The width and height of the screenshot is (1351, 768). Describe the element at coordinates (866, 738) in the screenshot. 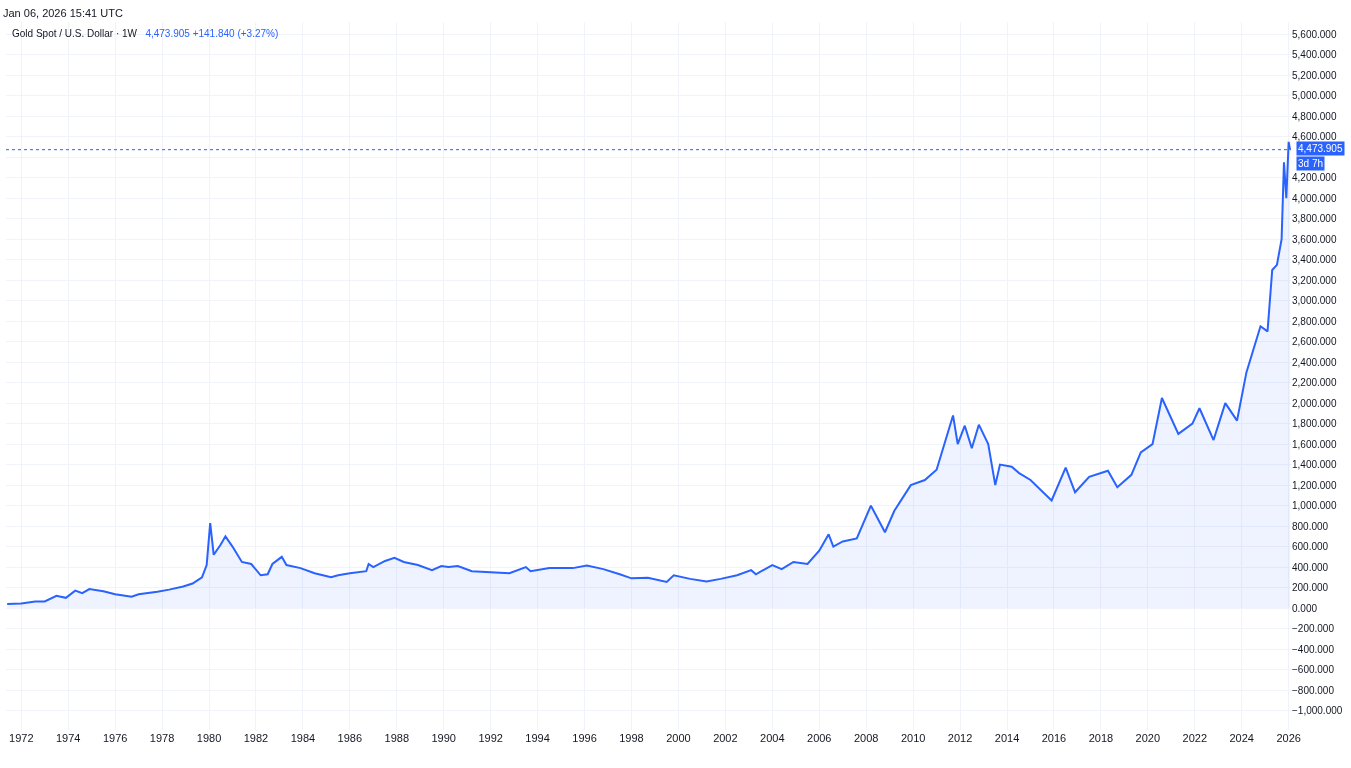

I see `x-tick-label: 2008` at that location.